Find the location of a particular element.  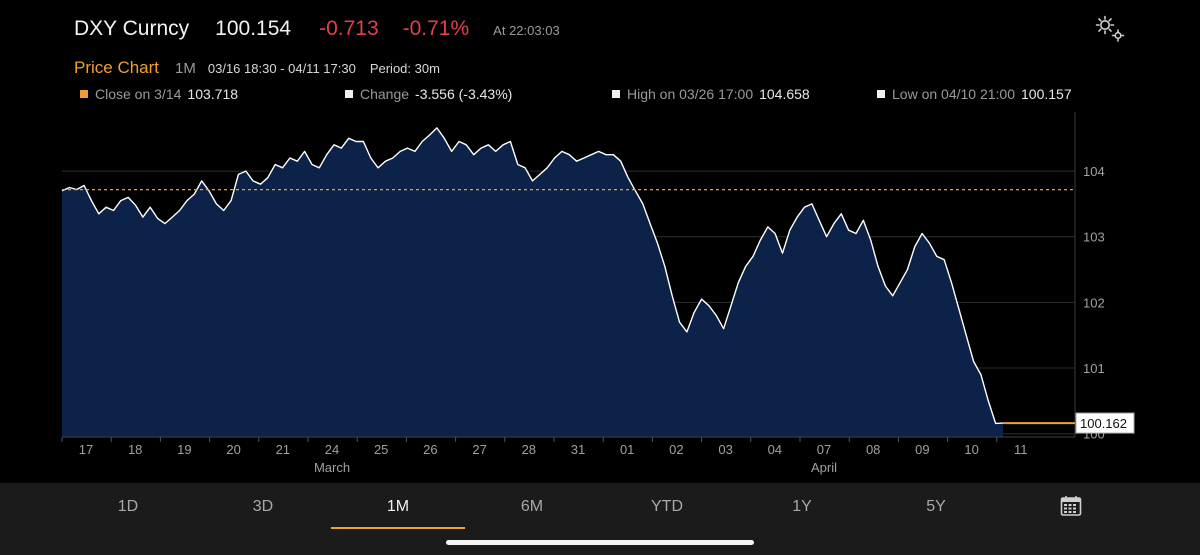

month-label: April is located at coordinates (824, 467).